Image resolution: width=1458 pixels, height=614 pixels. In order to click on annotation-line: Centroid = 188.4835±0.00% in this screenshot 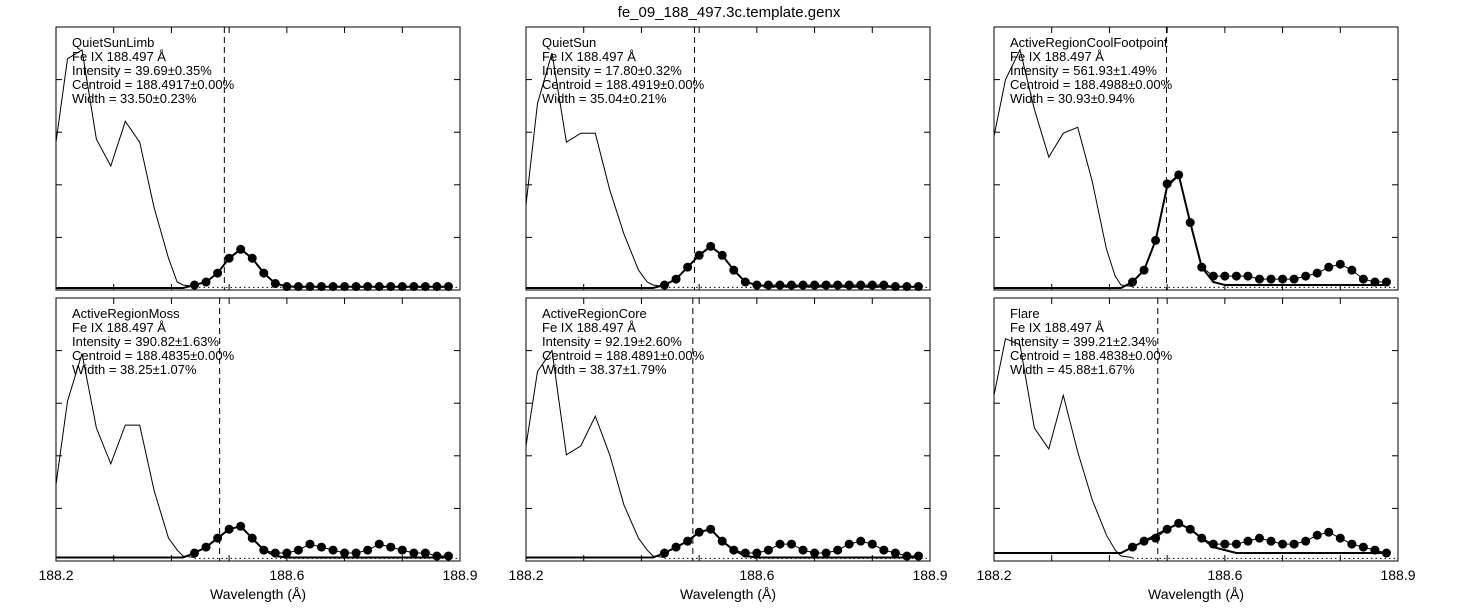, I will do `click(153, 355)`.